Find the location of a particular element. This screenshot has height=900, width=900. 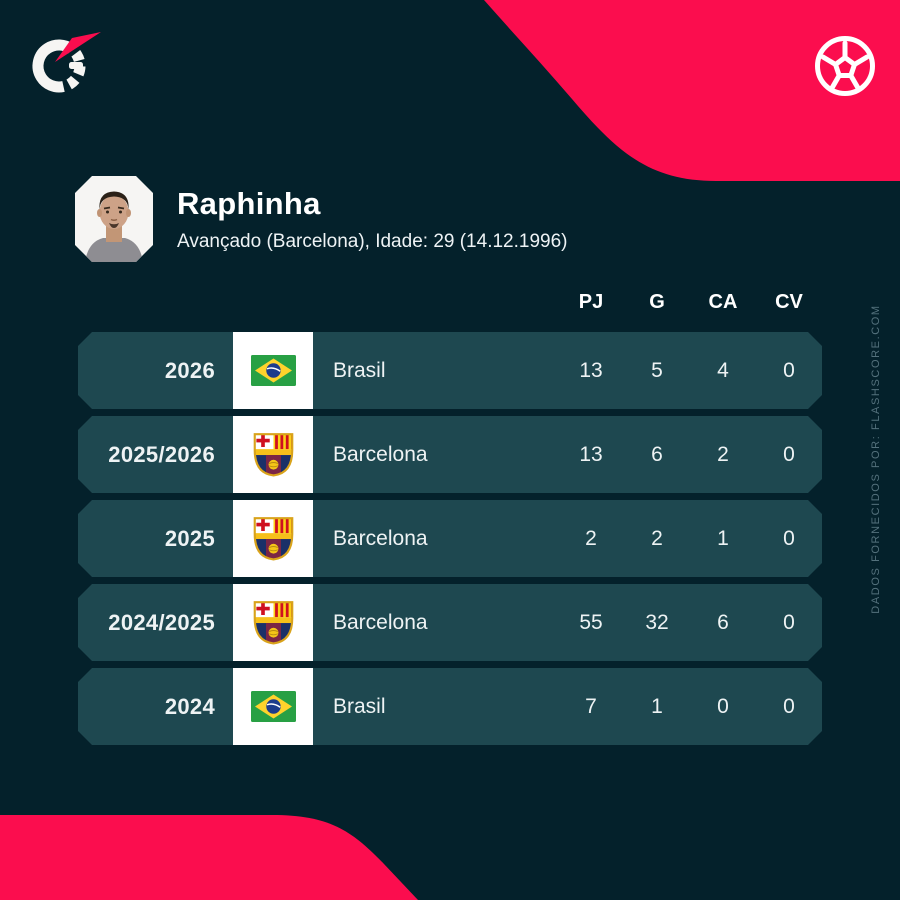

table-row: 2026 Brasil 13 5 4 0 is located at coordinates (450, 370).